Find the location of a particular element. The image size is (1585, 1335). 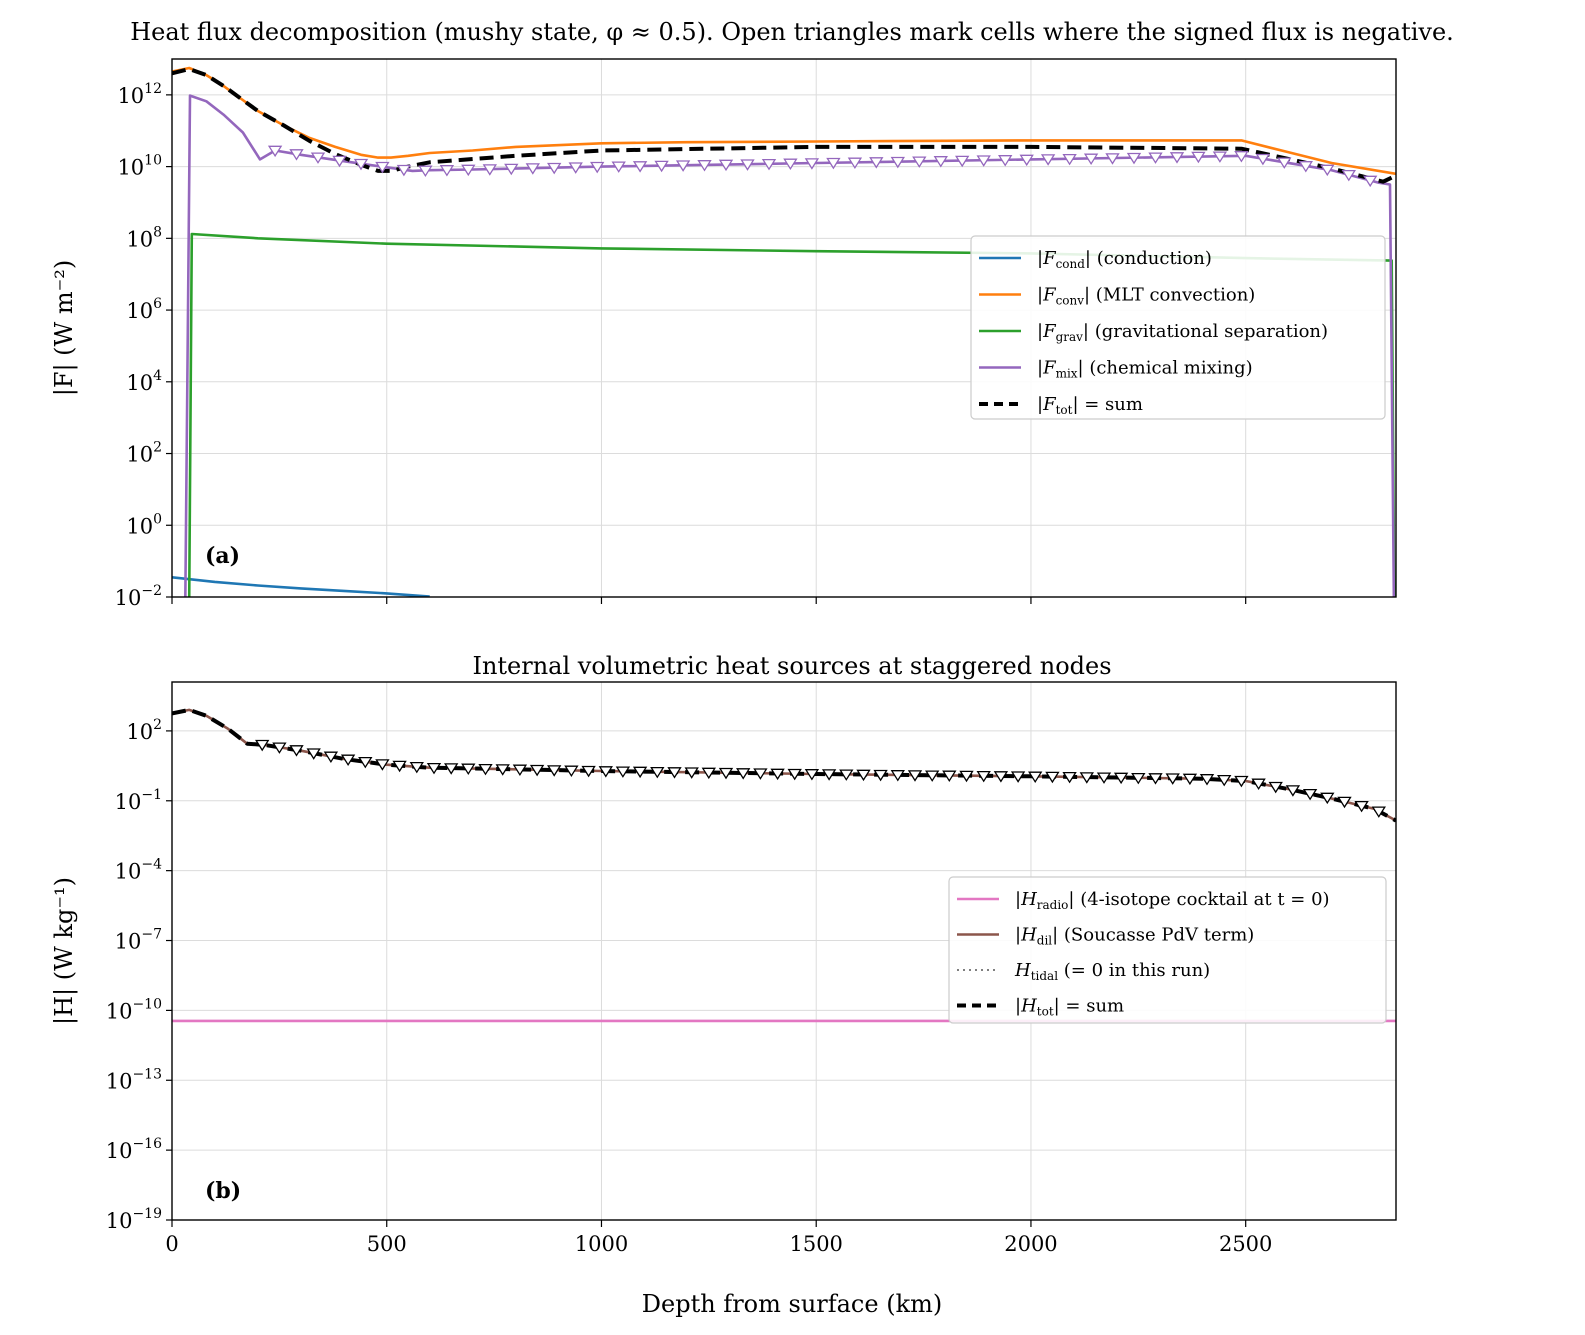

a-y-tick-label: 10⁸ is located at coordinates (144, 237).